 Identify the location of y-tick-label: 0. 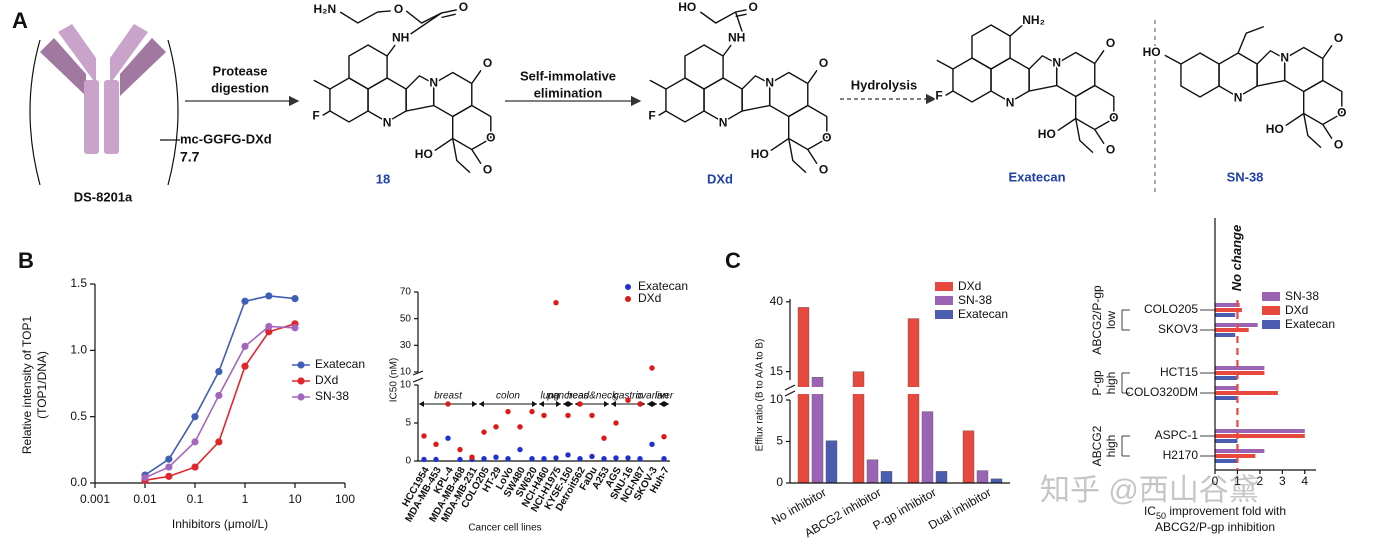
(779, 482).